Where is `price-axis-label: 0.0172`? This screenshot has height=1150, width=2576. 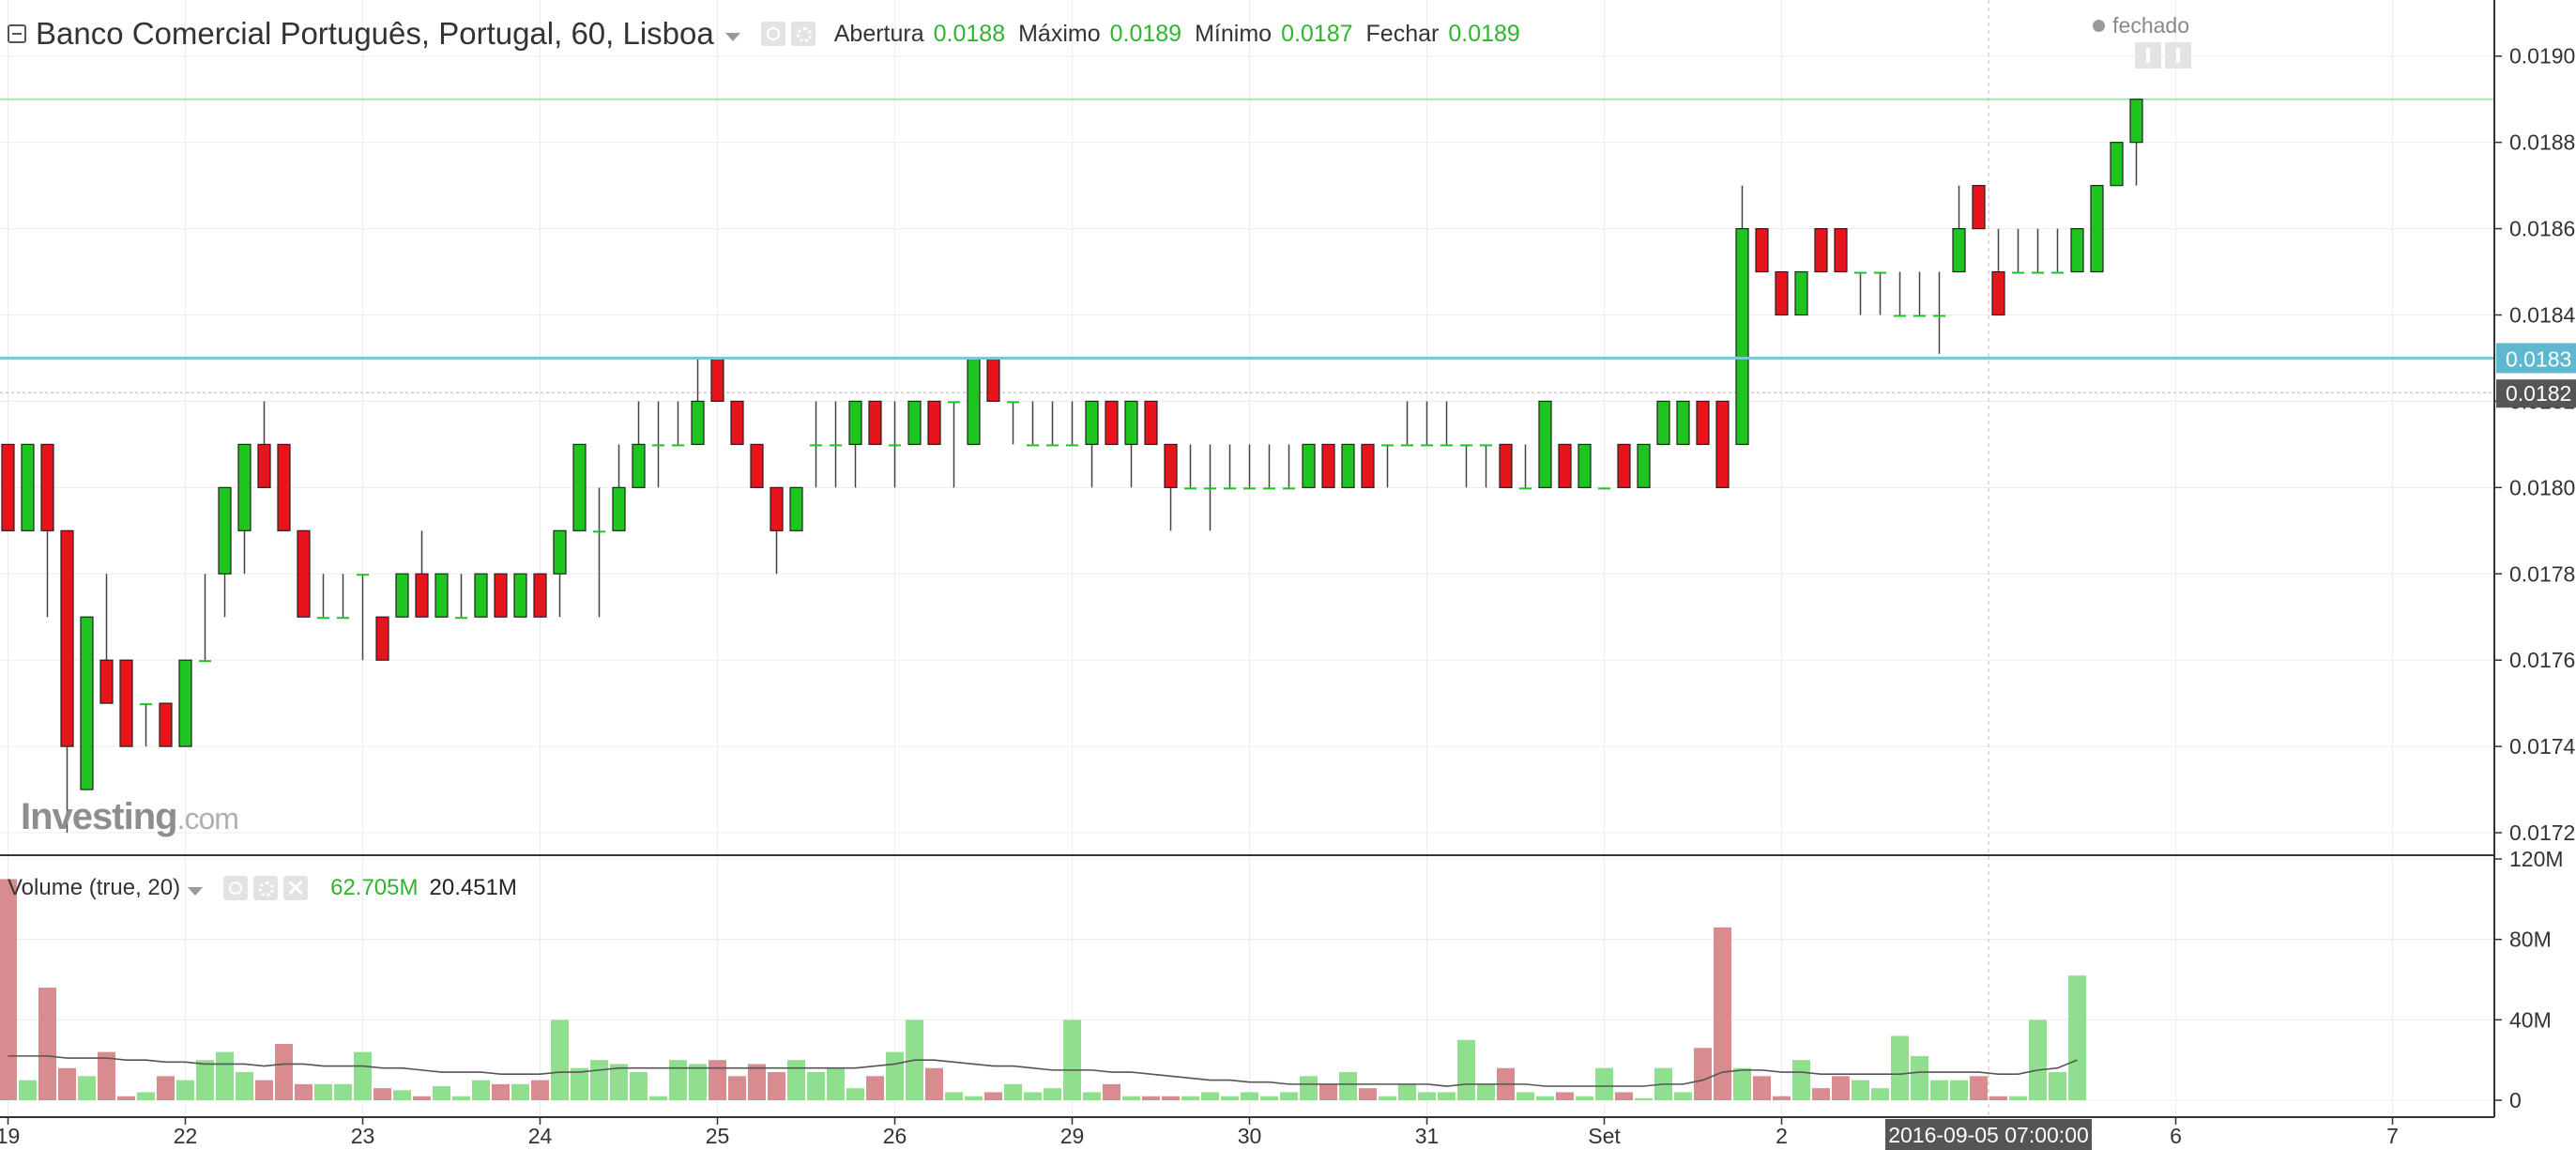 price-axis-label: 0.0172 is located at coordinates (2542, 833).